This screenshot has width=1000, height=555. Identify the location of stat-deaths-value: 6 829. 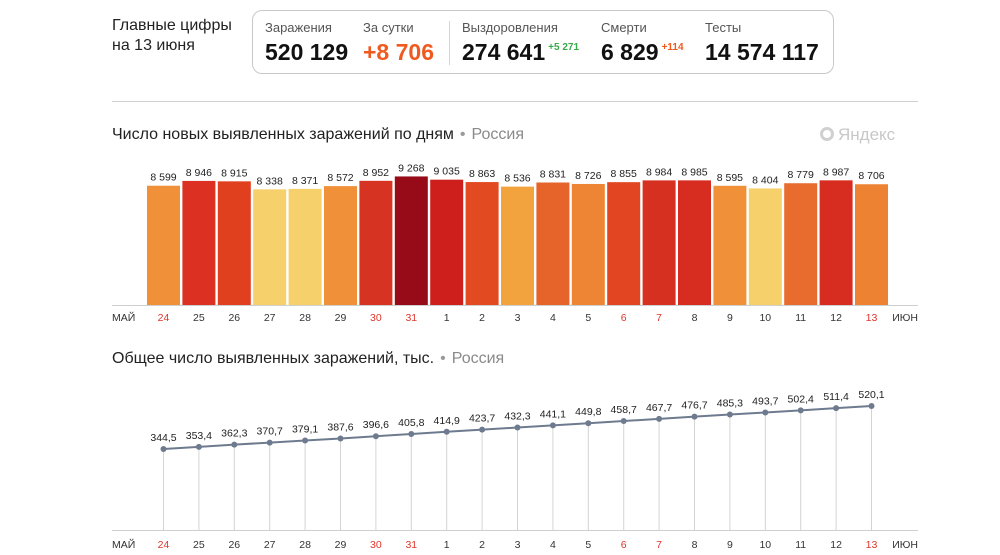
(630, 52).